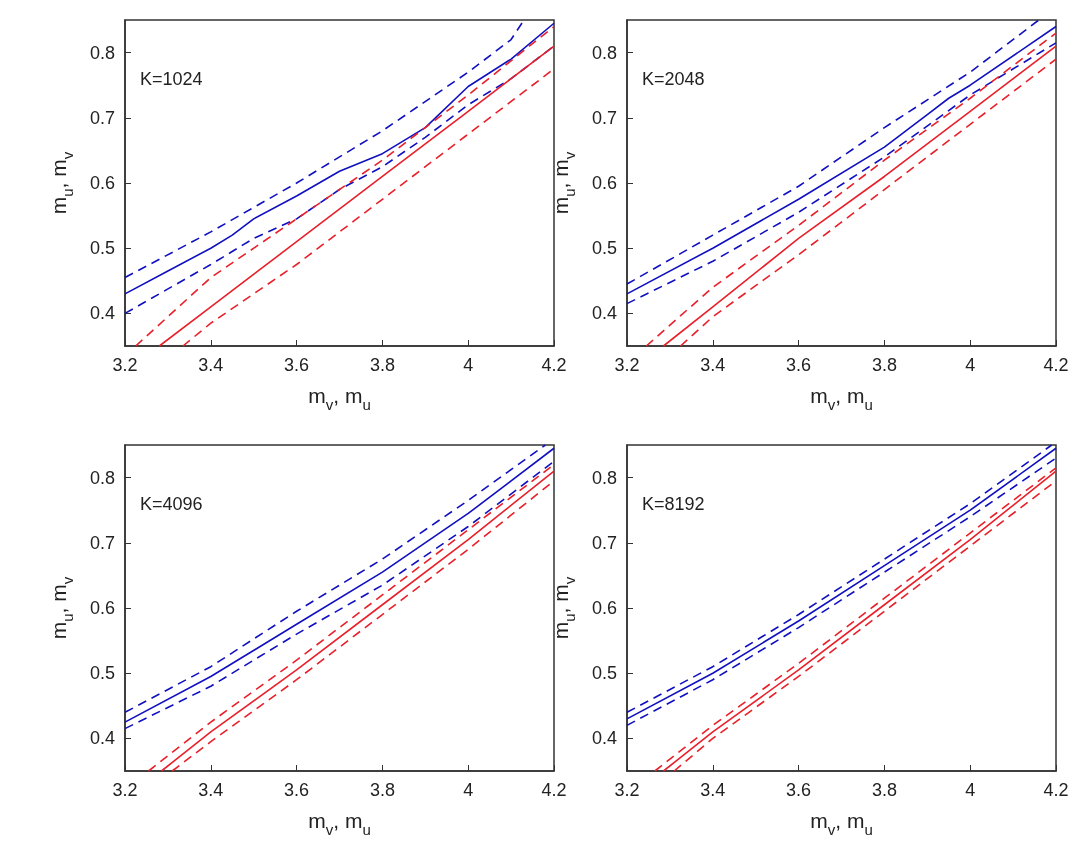 The width and height of the screenshot is (1075, 857). I want to click on annotation: K=1024, so click(171, 79).